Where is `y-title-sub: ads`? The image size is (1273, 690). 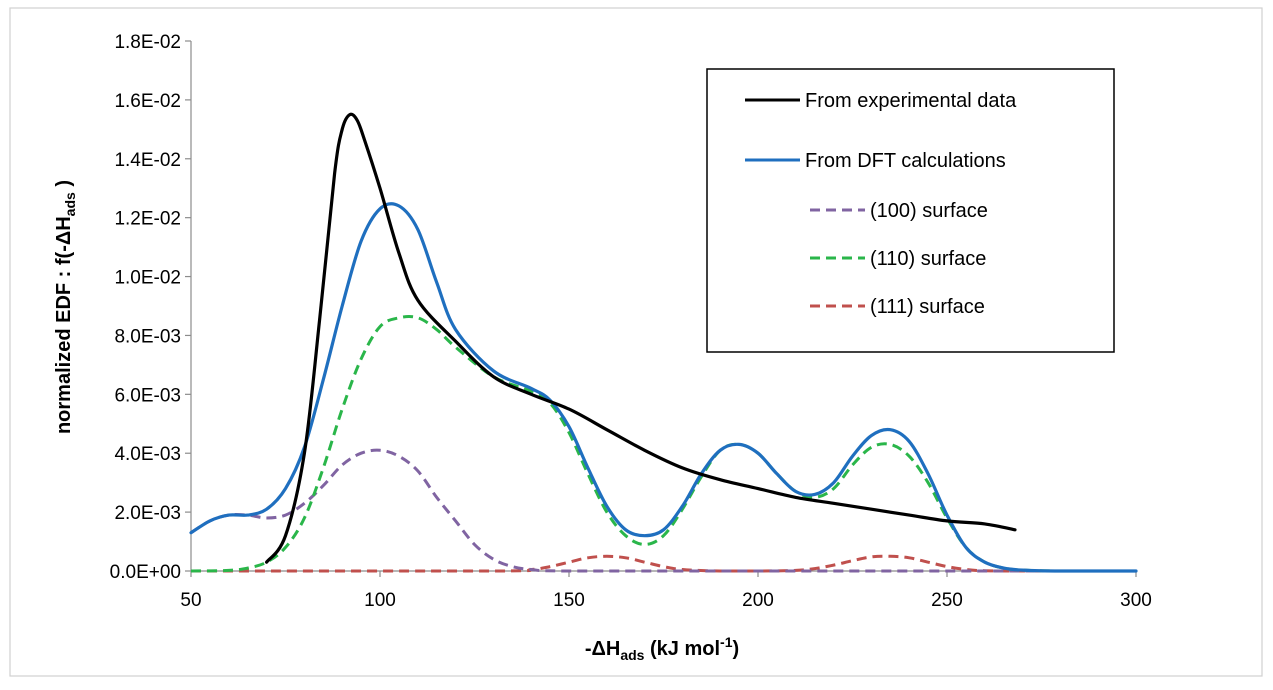 y-title-sub: ads is located at coordinates (70, 204).